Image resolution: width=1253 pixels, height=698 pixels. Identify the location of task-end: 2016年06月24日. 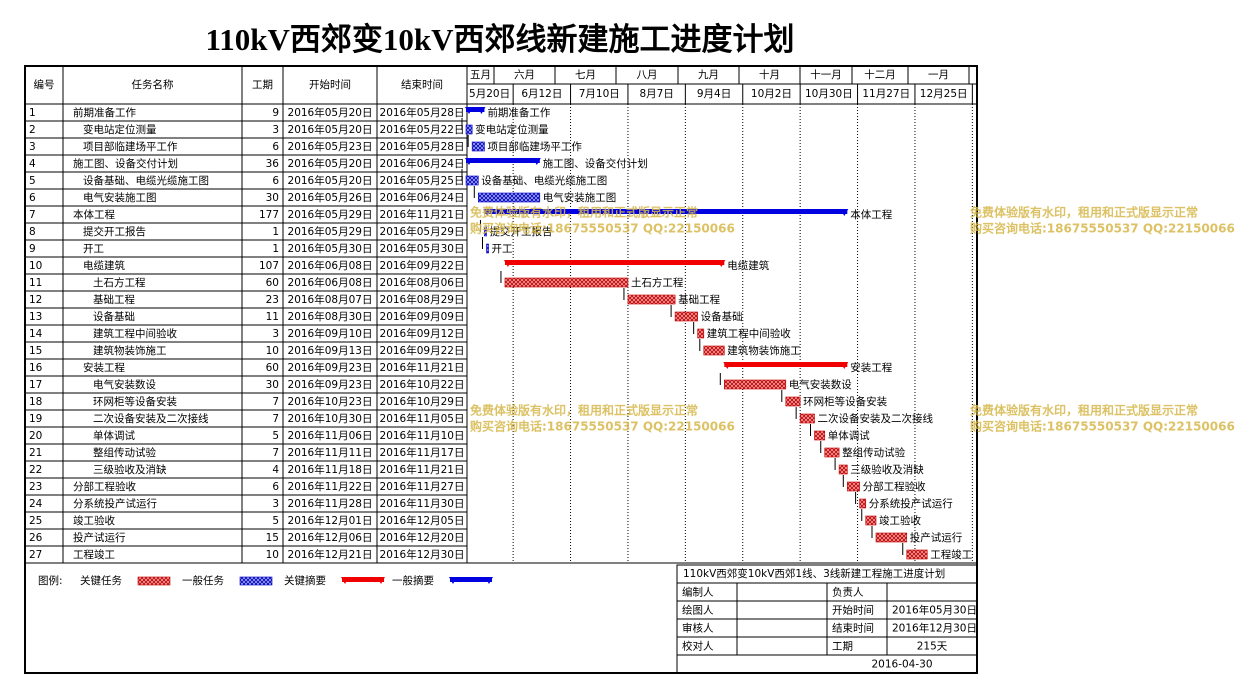
(422, 197).